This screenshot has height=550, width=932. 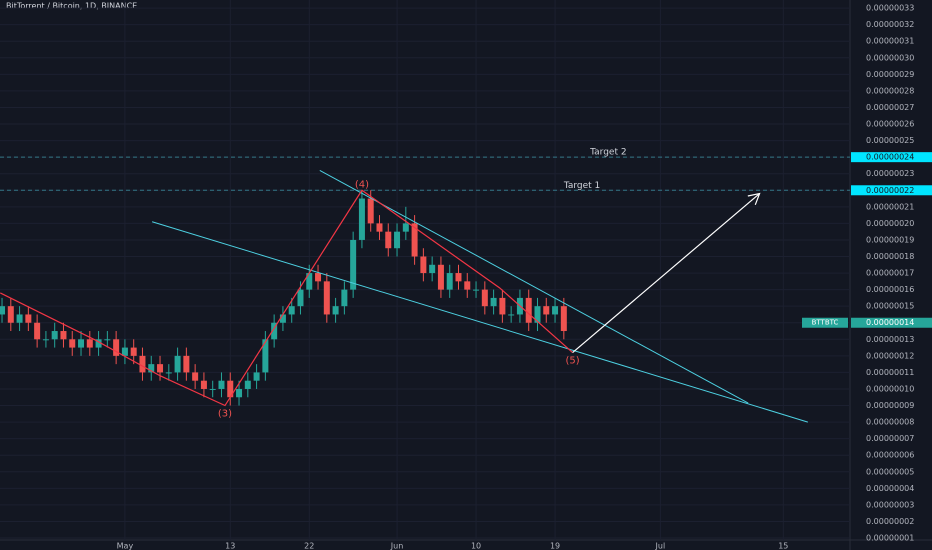 I want to click on y-tick-label: 0.00000033, so click(x=890, y=8).